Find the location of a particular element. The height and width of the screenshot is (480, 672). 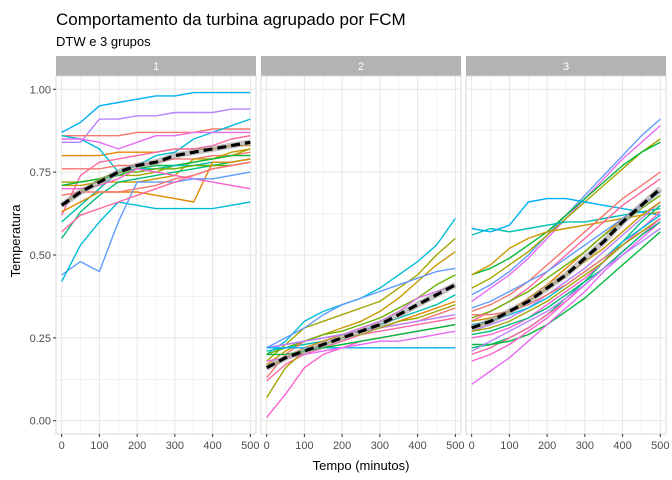

y-tick-label: 0.50 is located at coordinates (40, 256).